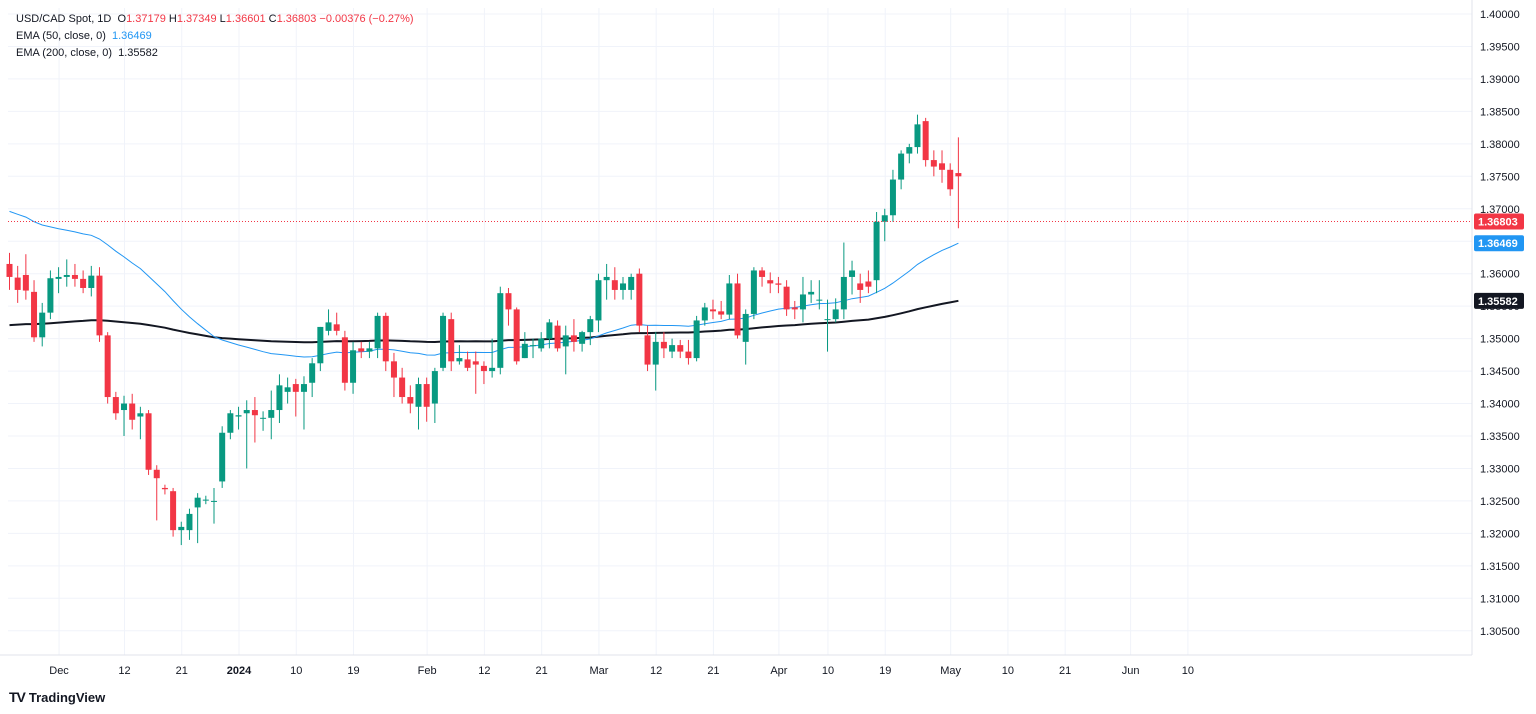 Image resolution: width=1536 pixels, height=714 pixels. What do you see at coordinates (215, 36) in the screenshot?
I see `legend-row-ema50: EMA (50, close, 0) 1.36469` at bounding box center [215, 36].